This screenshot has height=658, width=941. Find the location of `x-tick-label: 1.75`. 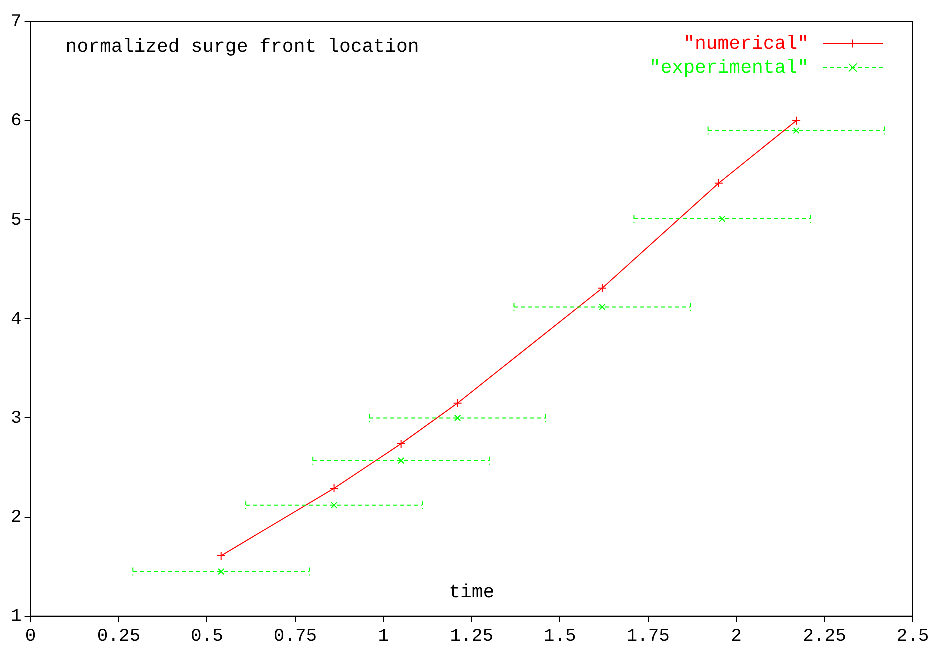

x-tick-label: 1.75 is located at coordinates (648, 636).